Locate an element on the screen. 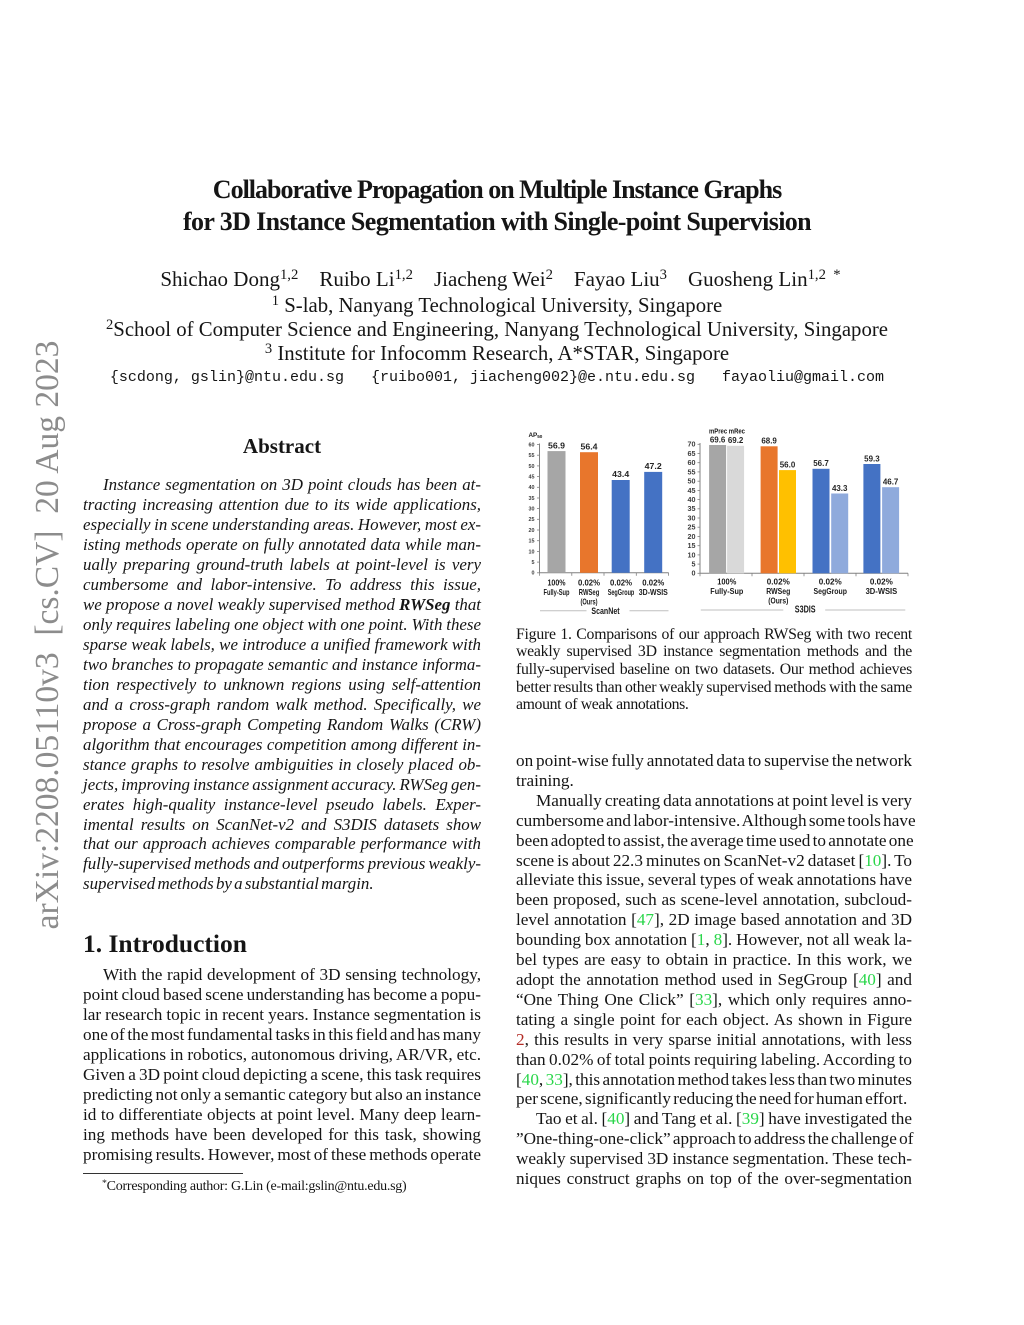 This screenshot has height=1325, width=1024. svg-text: 65 is located at coordinates (692, 453).